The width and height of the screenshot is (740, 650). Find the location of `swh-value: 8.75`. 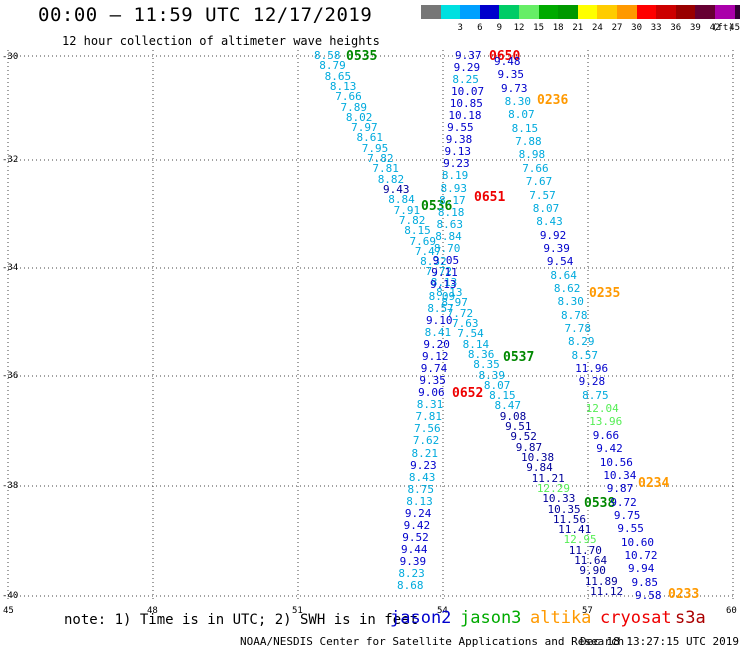

swh-value: 8.75 is located at coordinates (421, 489).